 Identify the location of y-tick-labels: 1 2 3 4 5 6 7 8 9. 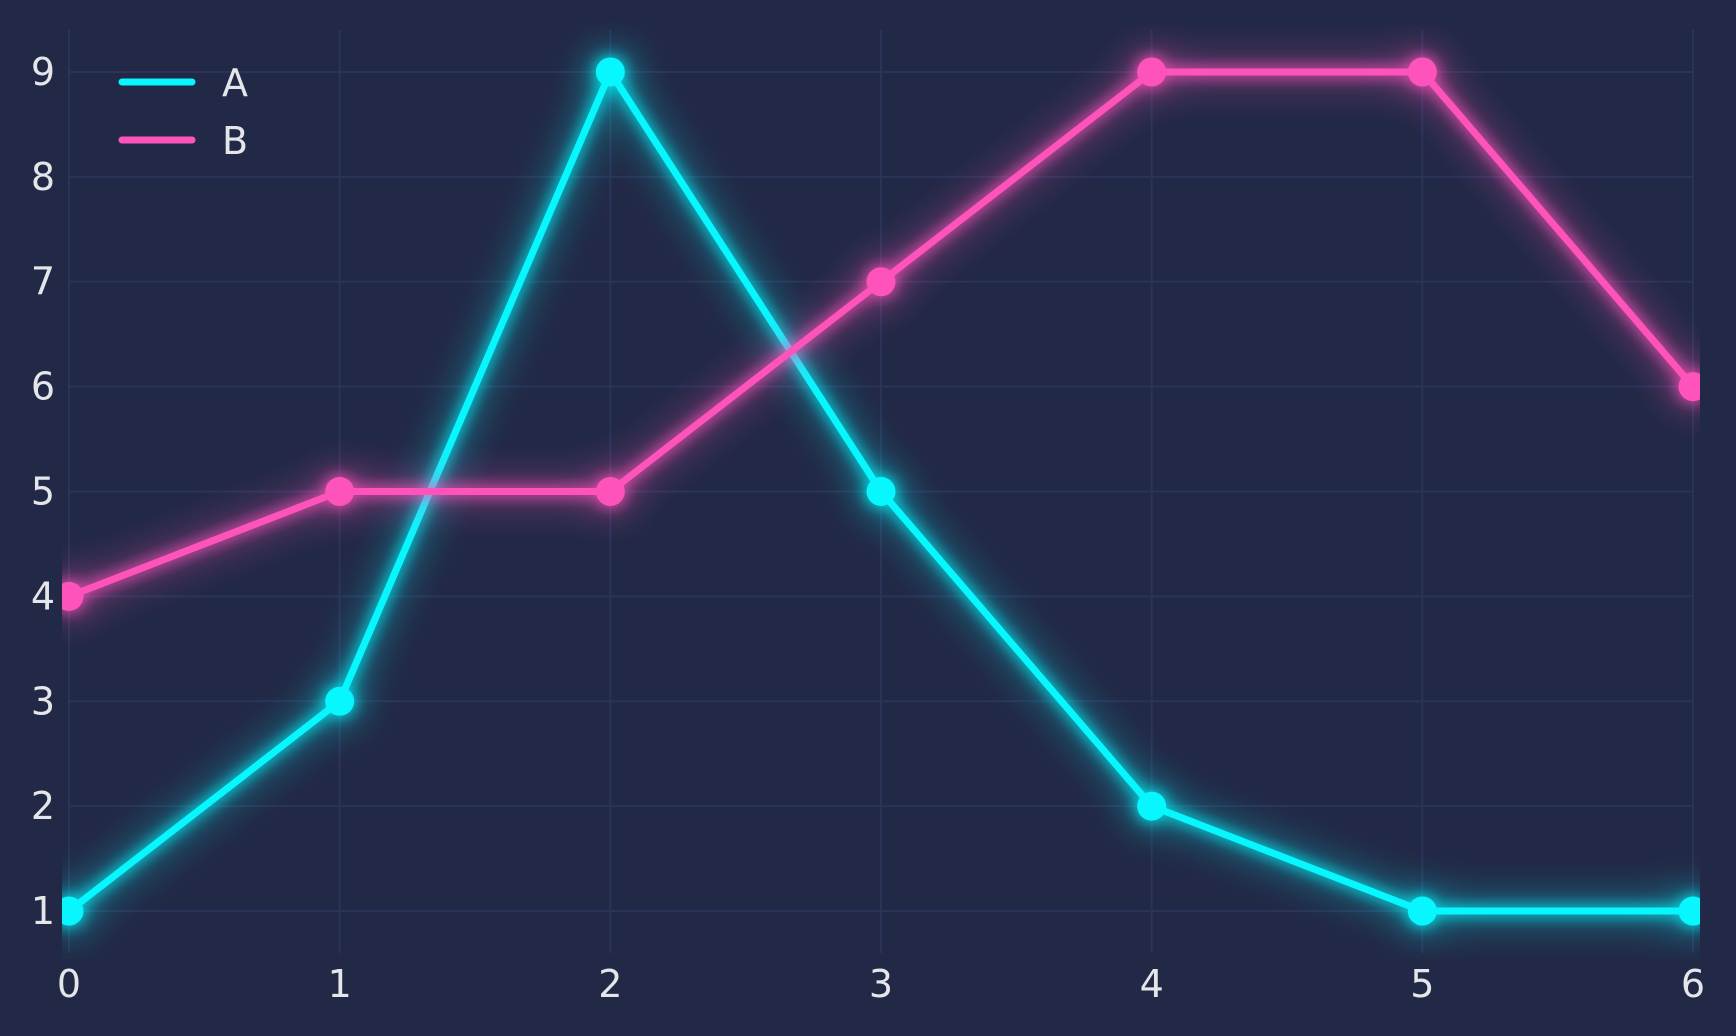
(43, 491).